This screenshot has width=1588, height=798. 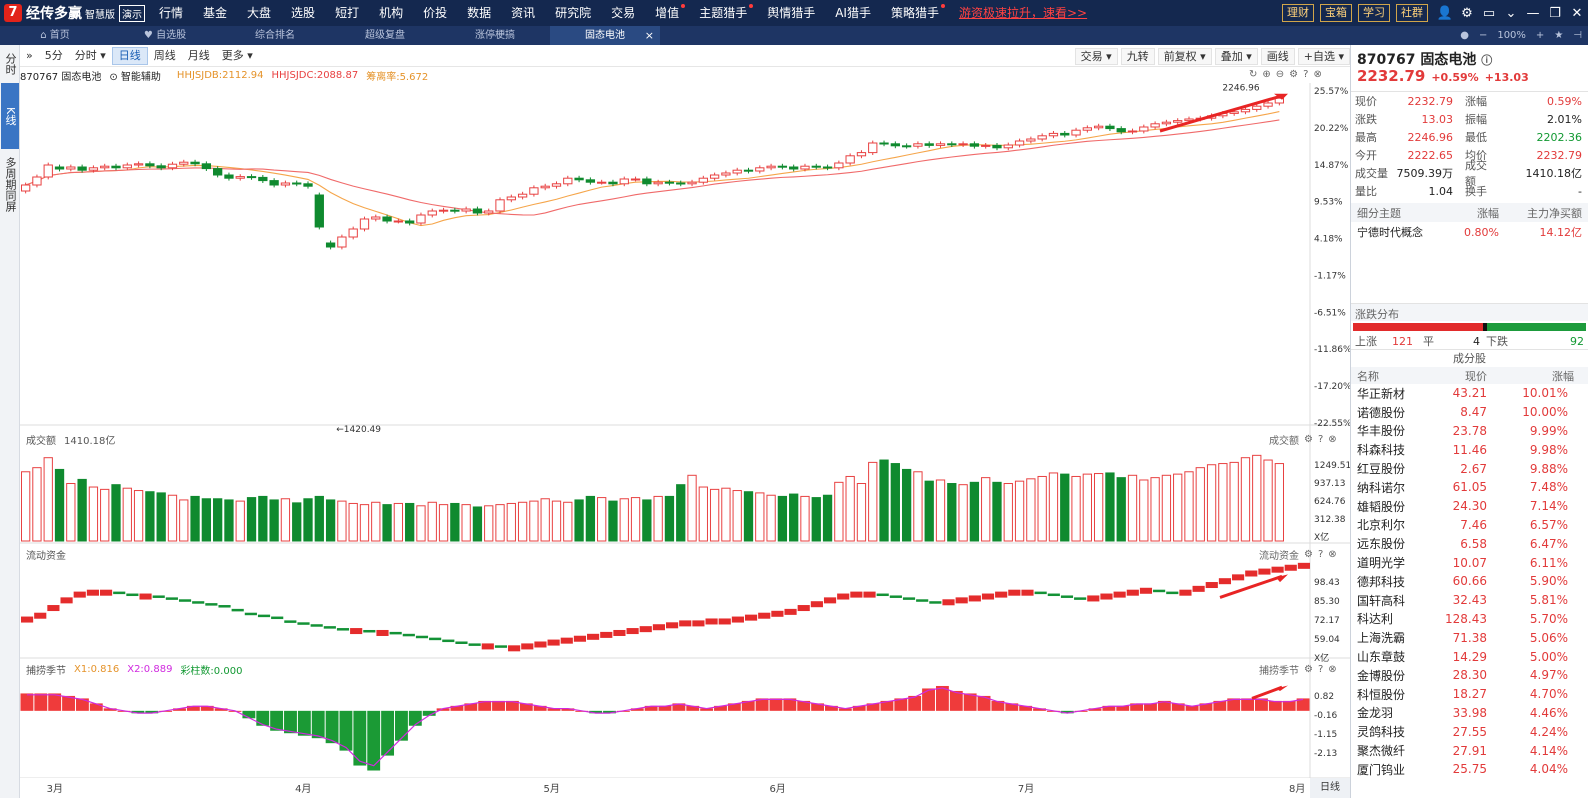 What do you see at coordinates (1137, 56) in the screenshot?
I see `chart-tool-button: 九转` at bounding box center [1137, 56].